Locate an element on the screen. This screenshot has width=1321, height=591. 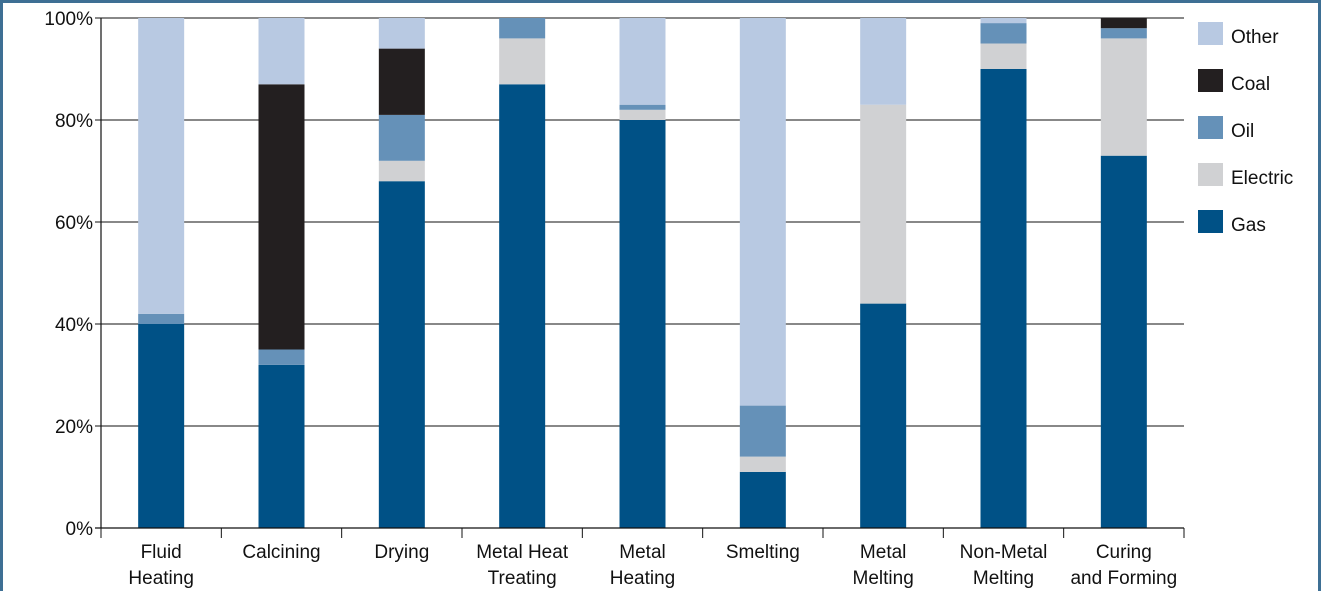
legend-swatch-oil is located at coordinates (1210, 127).